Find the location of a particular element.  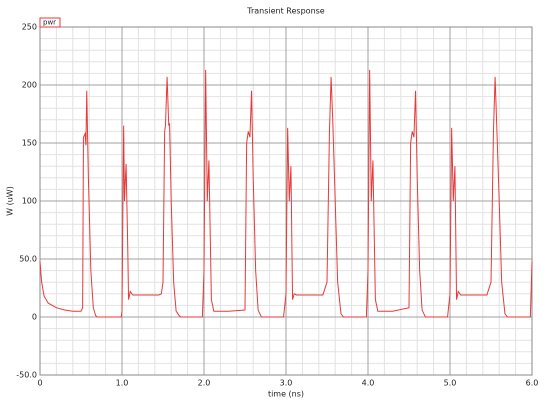

legend-label: pwr is located at coordinates (49, 23).